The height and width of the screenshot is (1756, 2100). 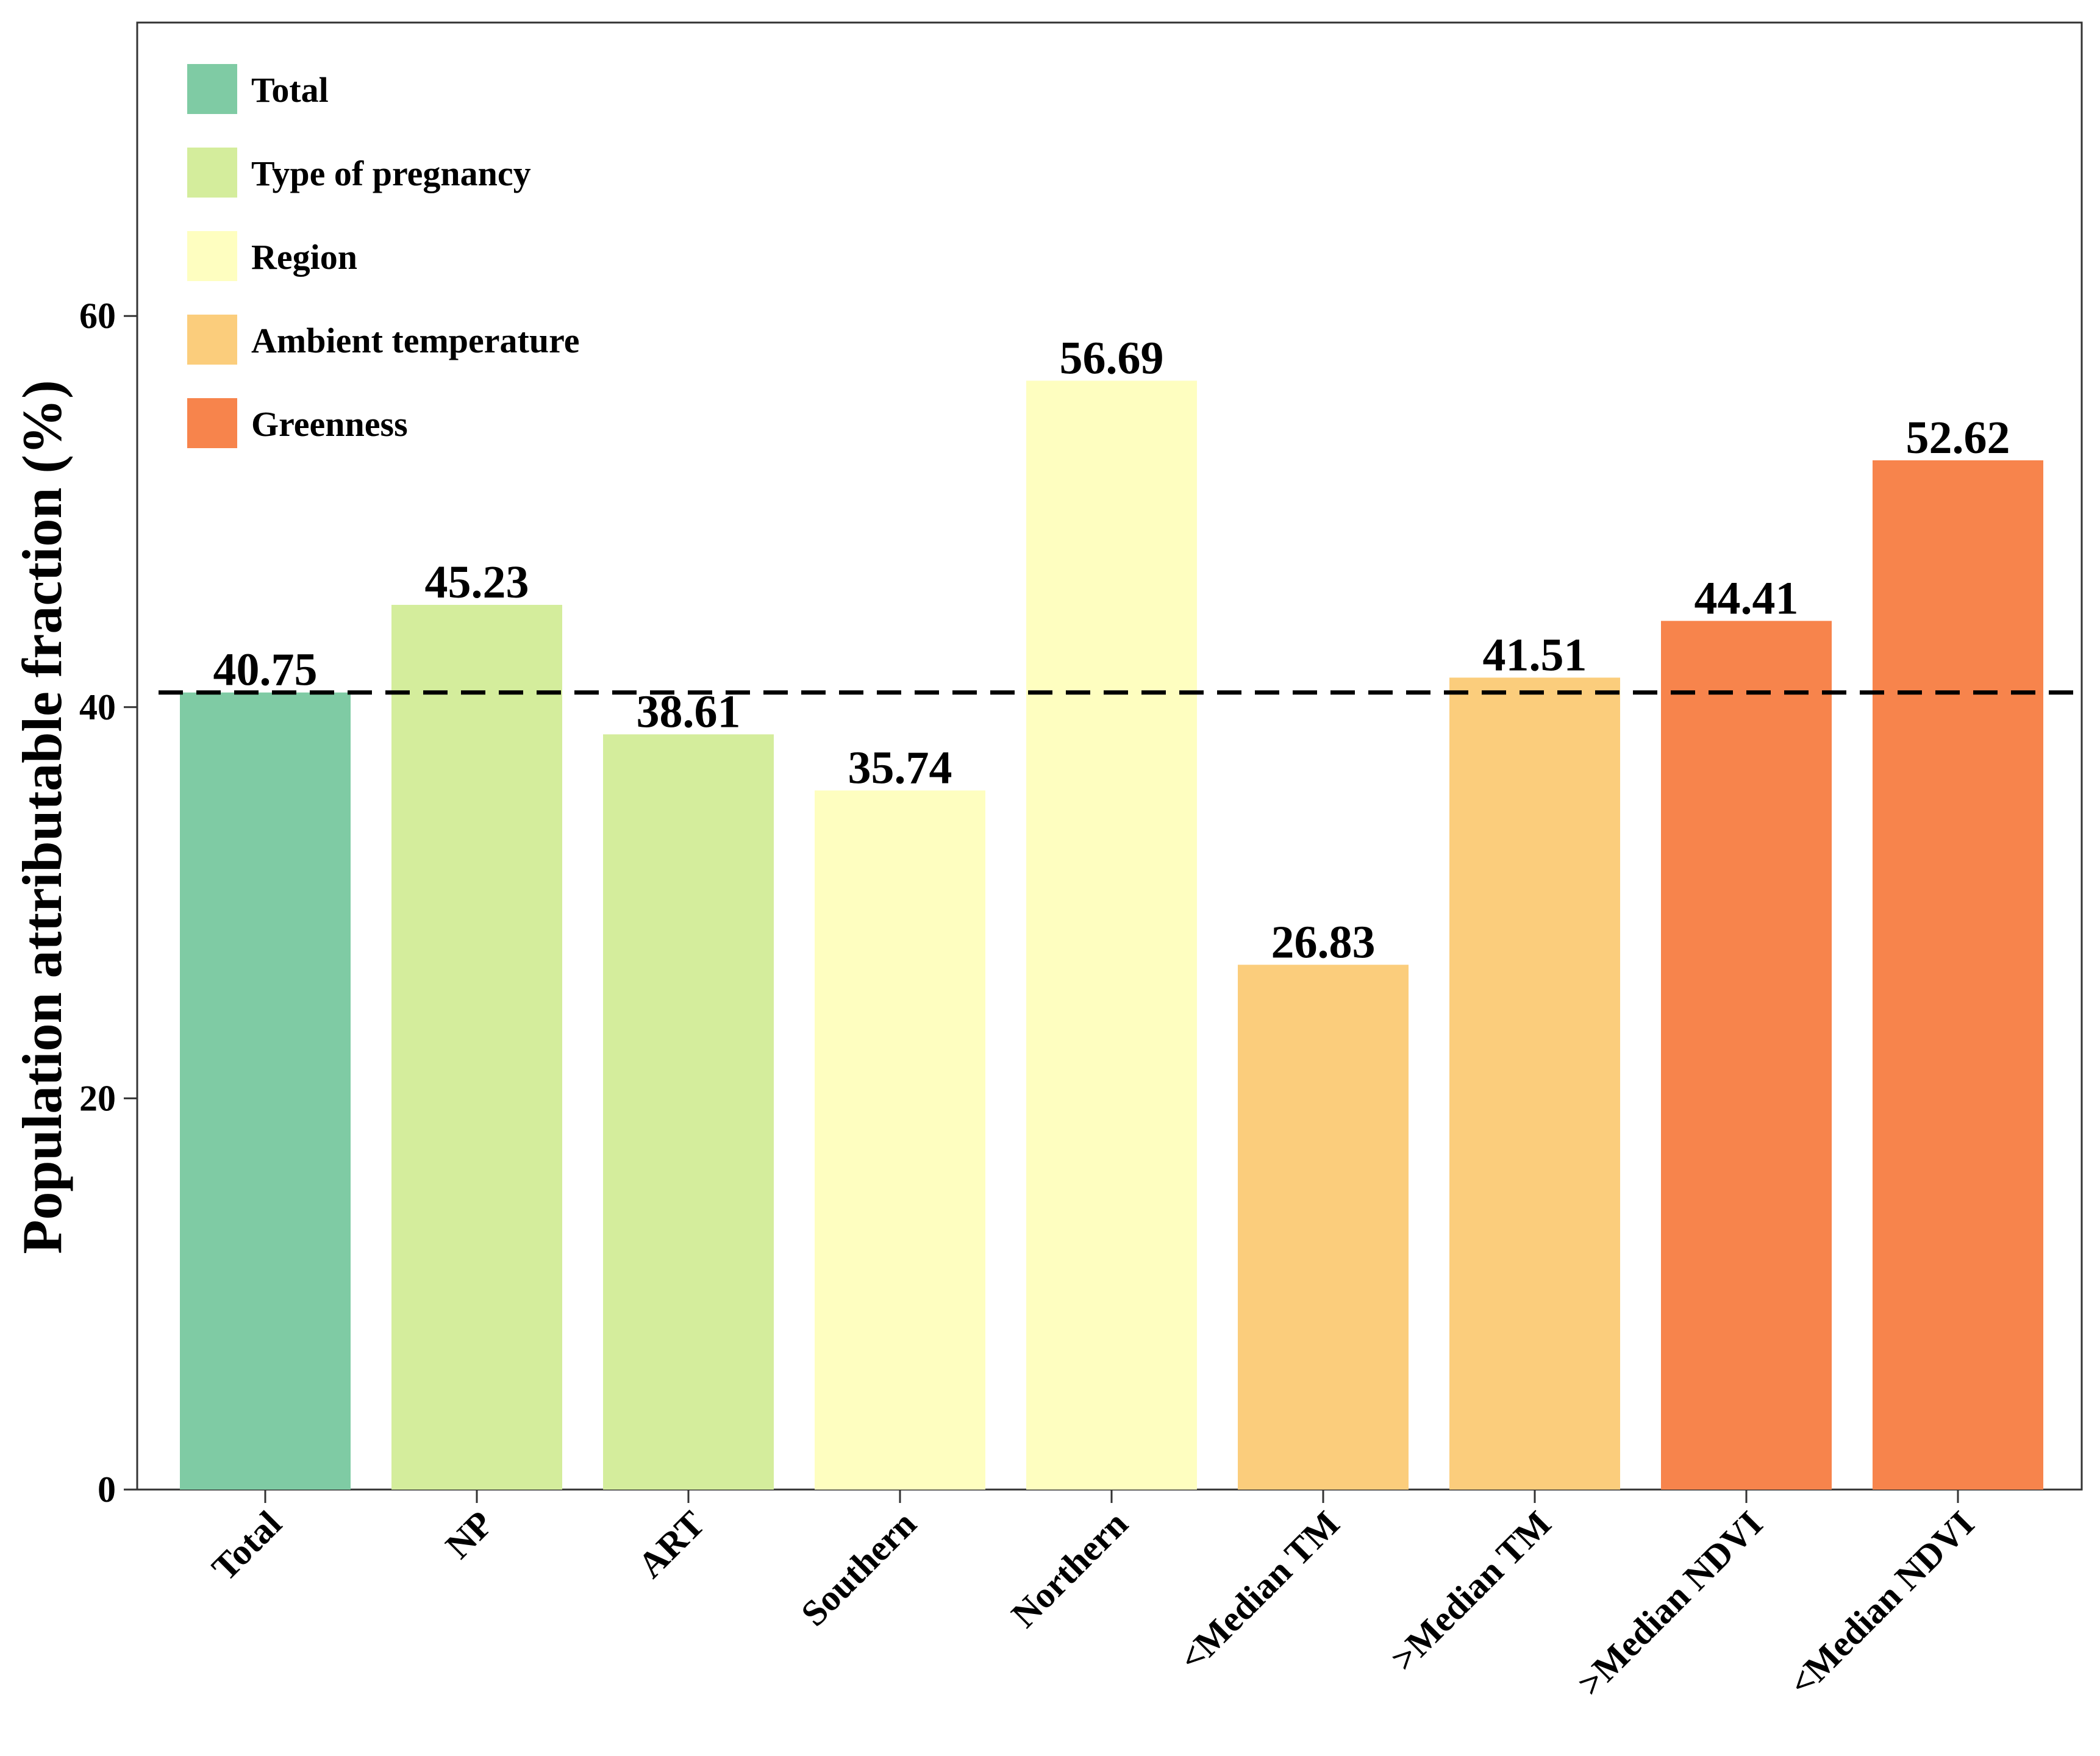 I want to click on x-tick-label: Northern, so click(x=1069, y=1569).